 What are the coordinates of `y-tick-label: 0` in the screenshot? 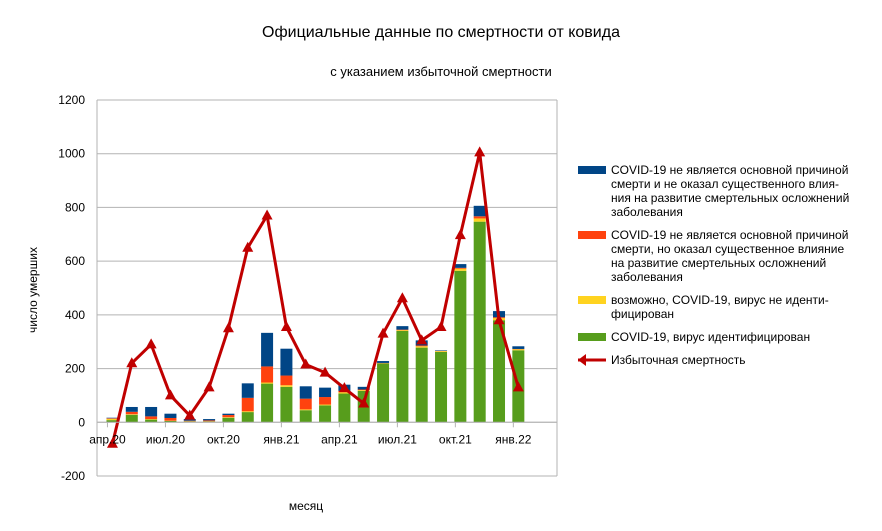 It's located at (81, 422).